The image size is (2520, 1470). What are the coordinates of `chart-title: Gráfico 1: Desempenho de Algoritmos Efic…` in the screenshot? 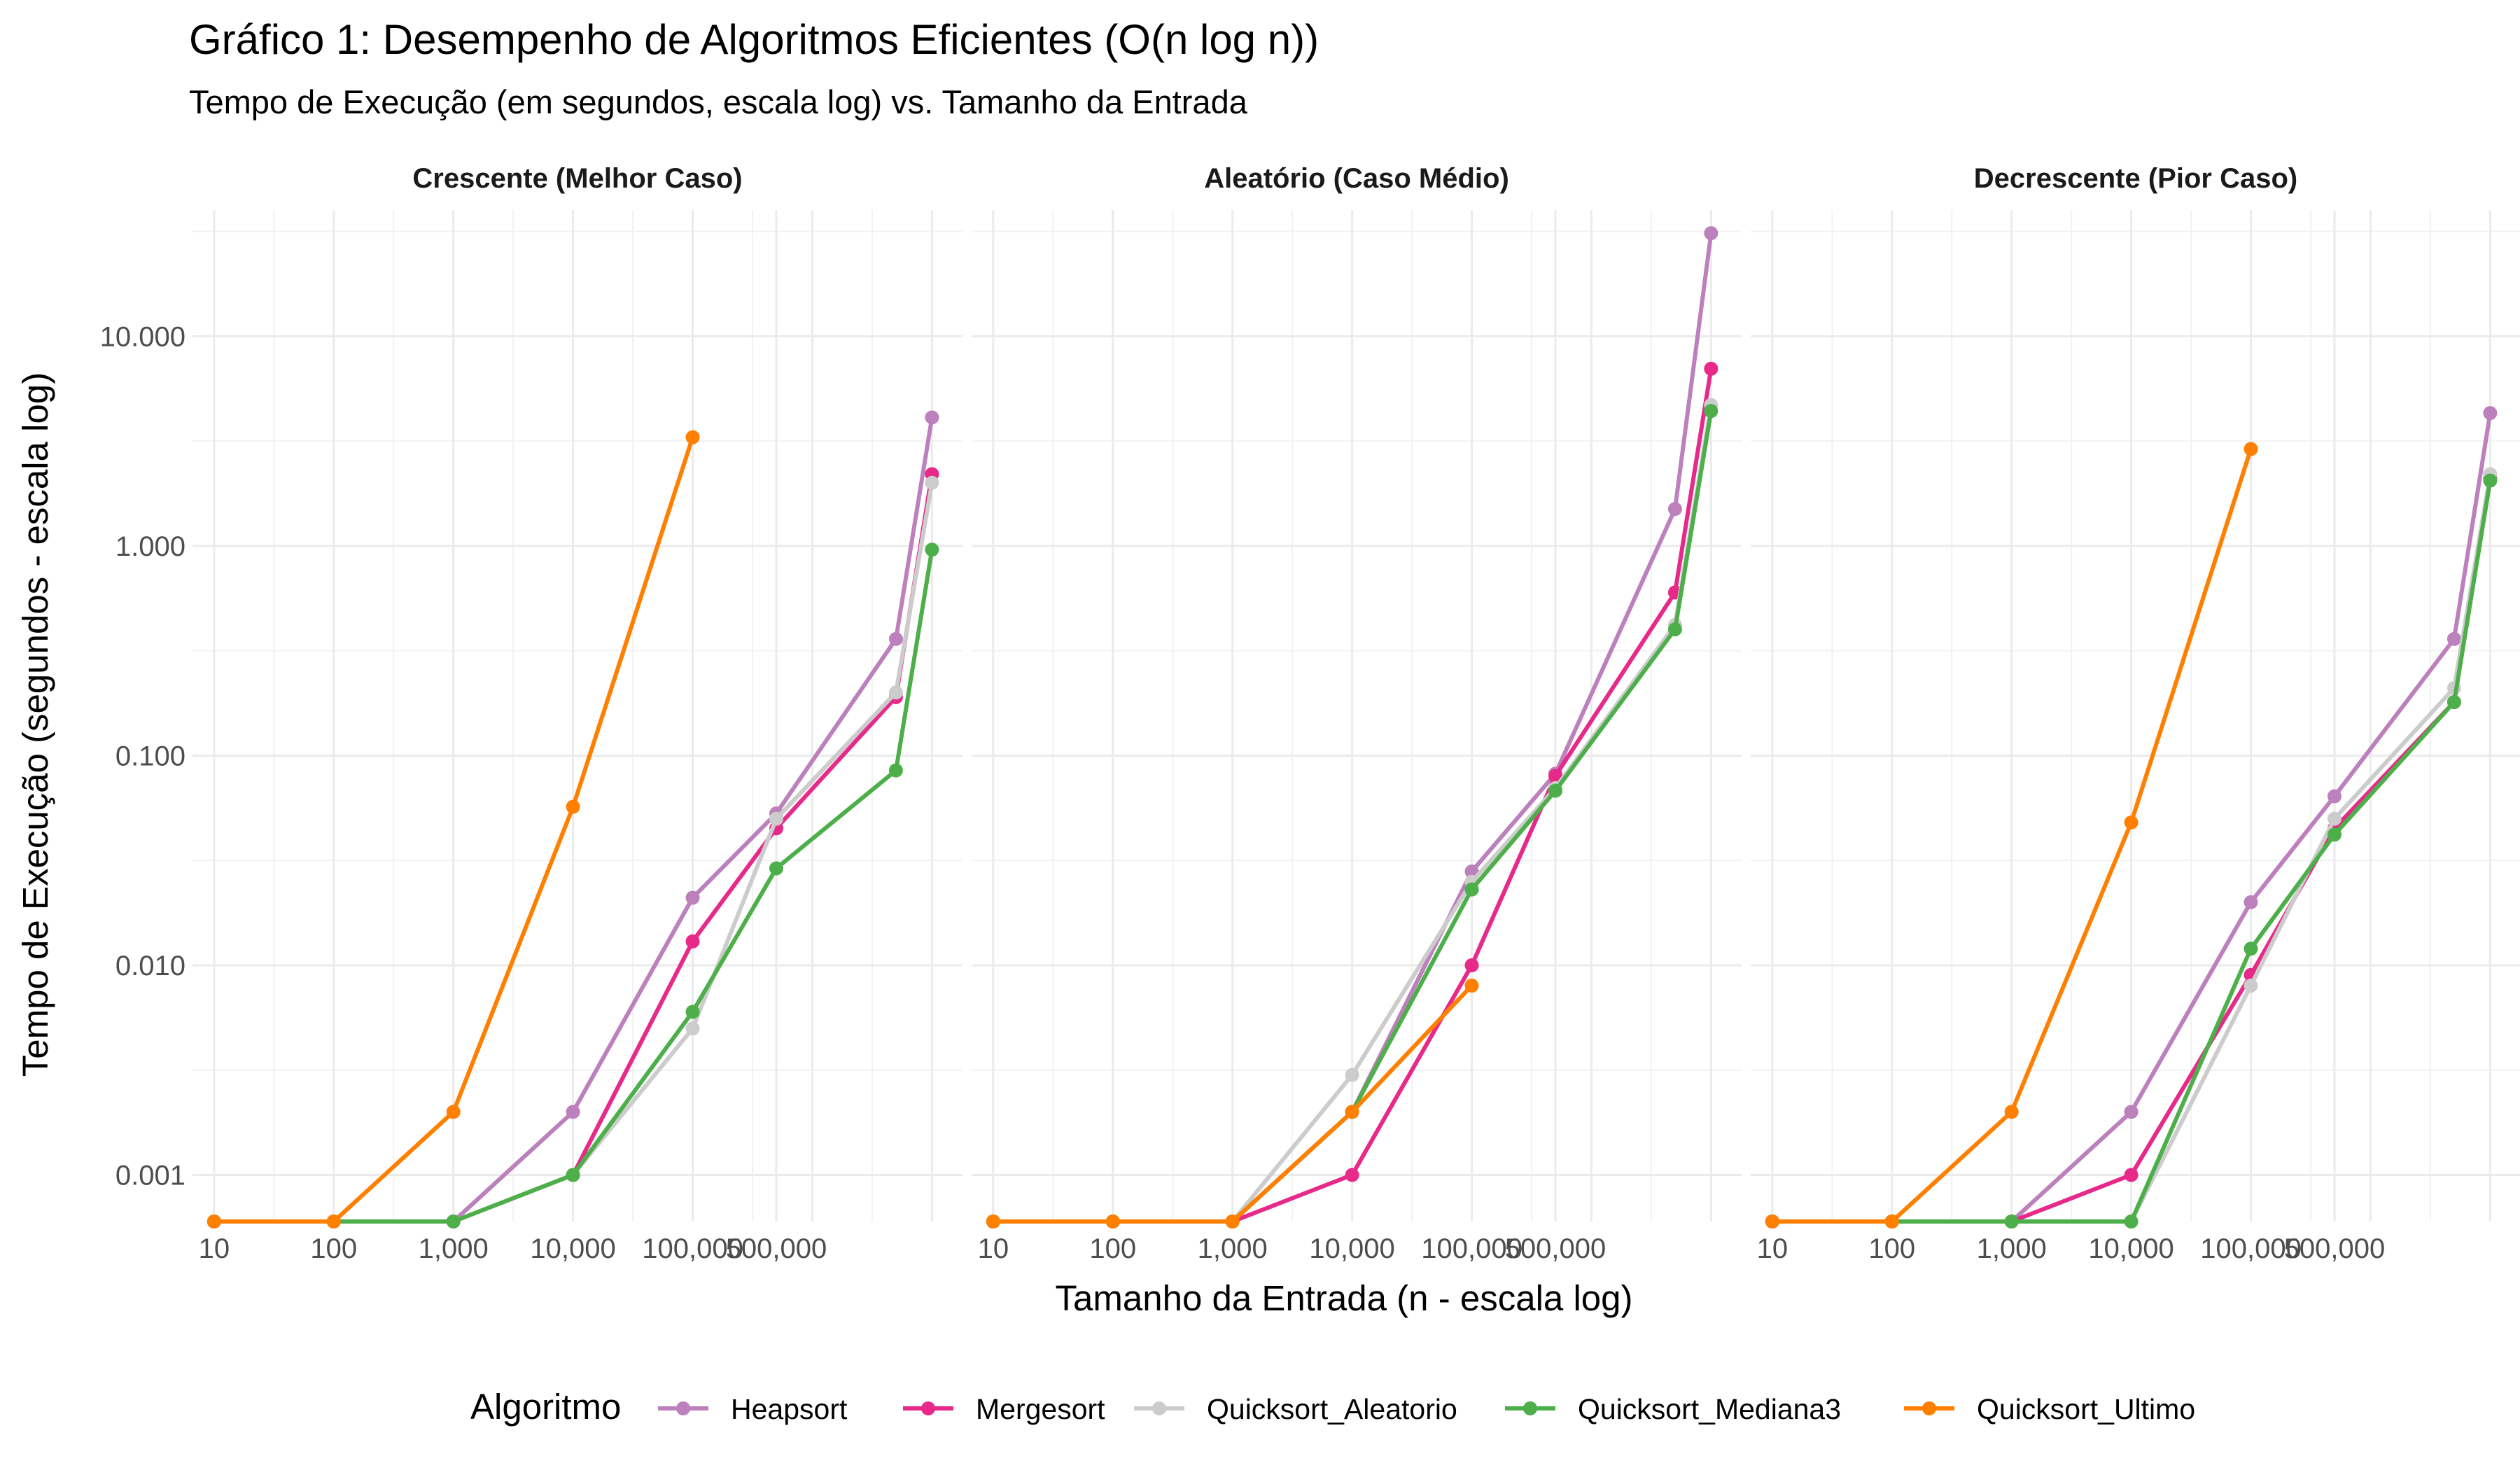 It's located at (754, 39).